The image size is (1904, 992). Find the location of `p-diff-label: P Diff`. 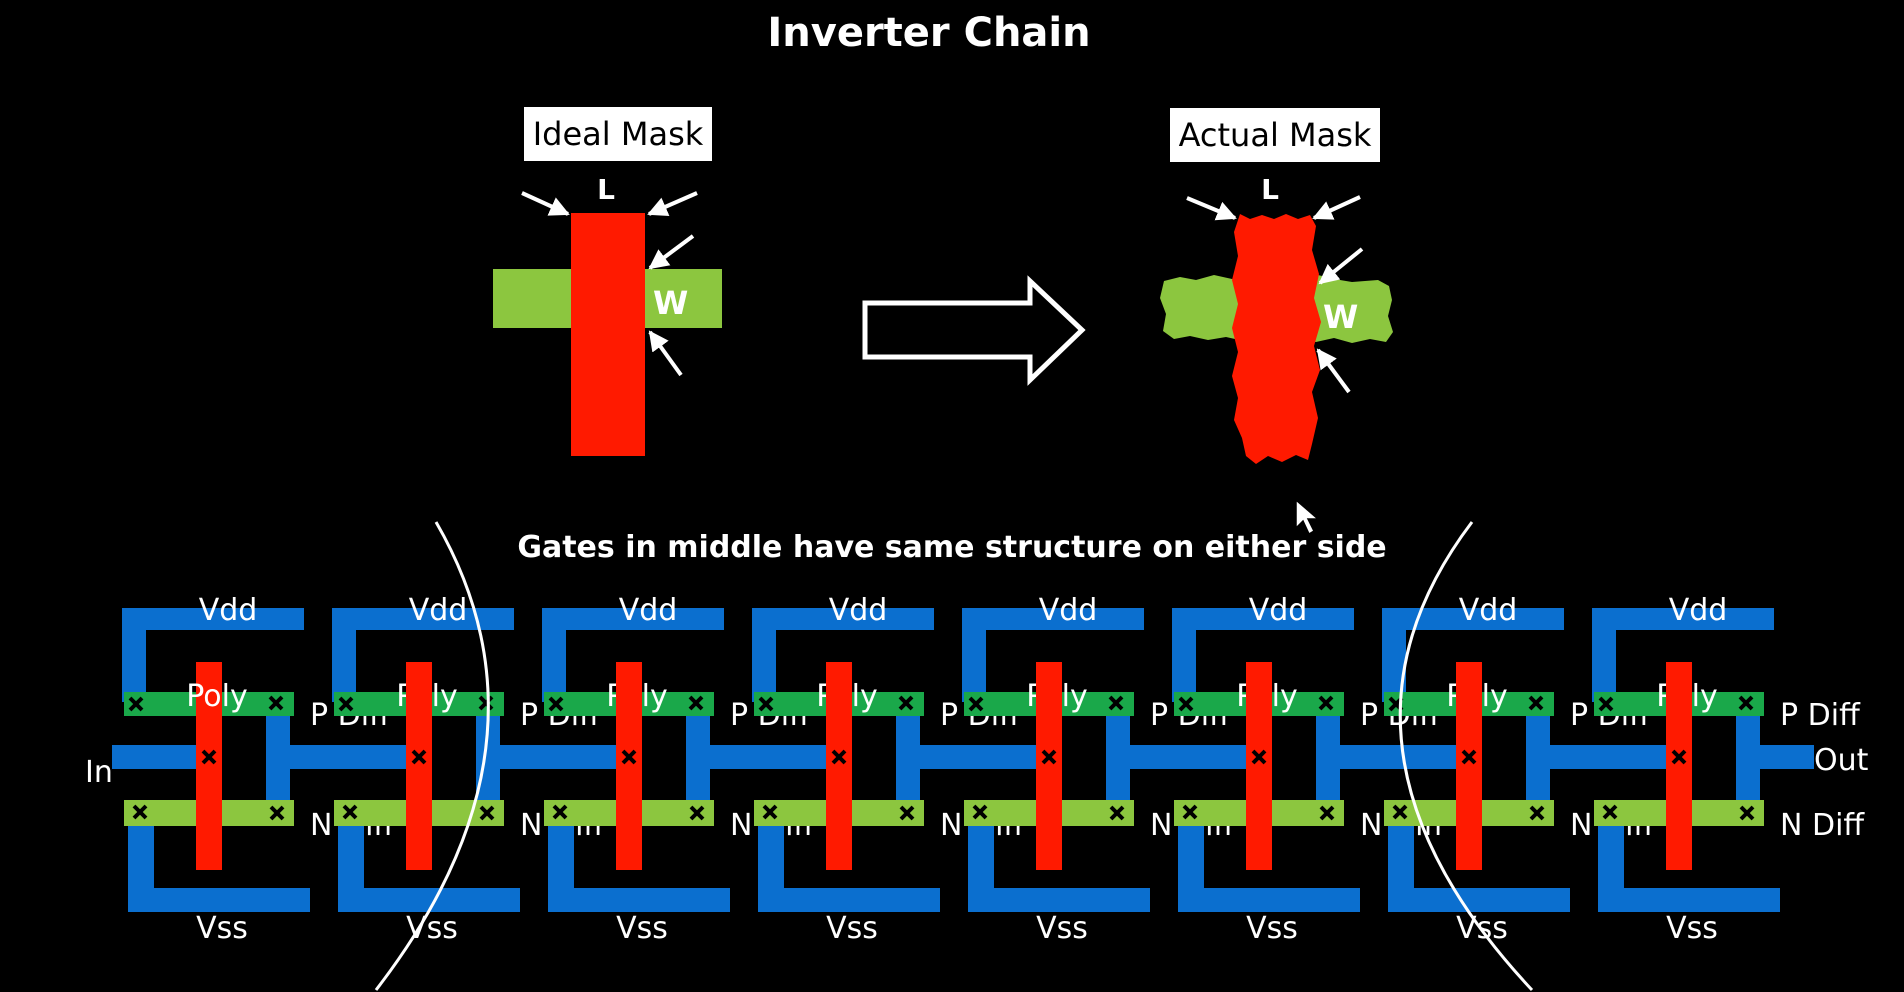

p-diff-label: P Diff is located at coordinates (1820, 715).